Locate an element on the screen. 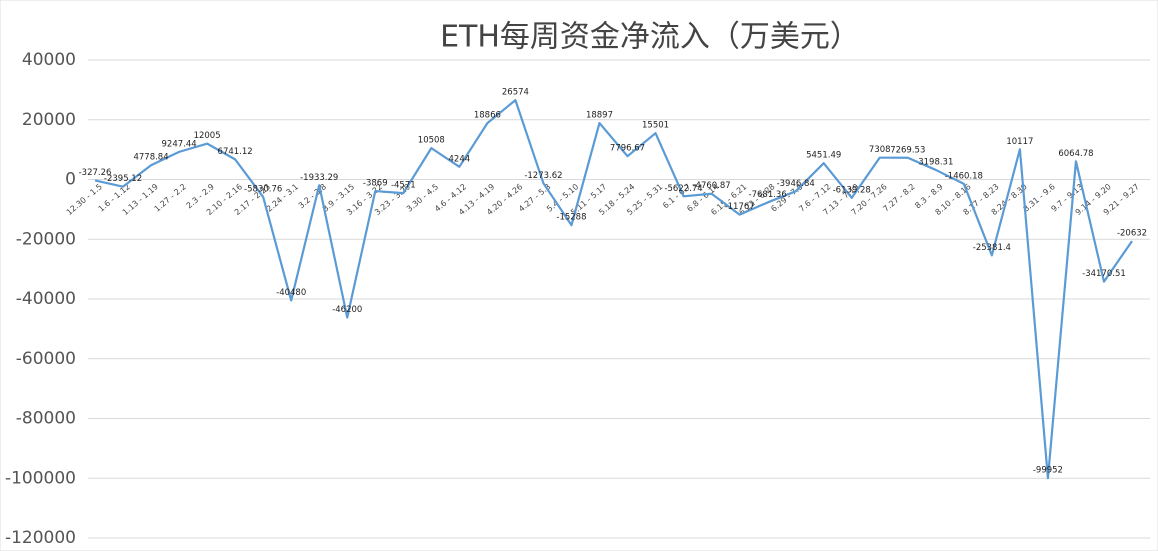 The width and height of the screenshot is (1158, 551). value-label: 4778.84 is located at coordinates (150, 158).